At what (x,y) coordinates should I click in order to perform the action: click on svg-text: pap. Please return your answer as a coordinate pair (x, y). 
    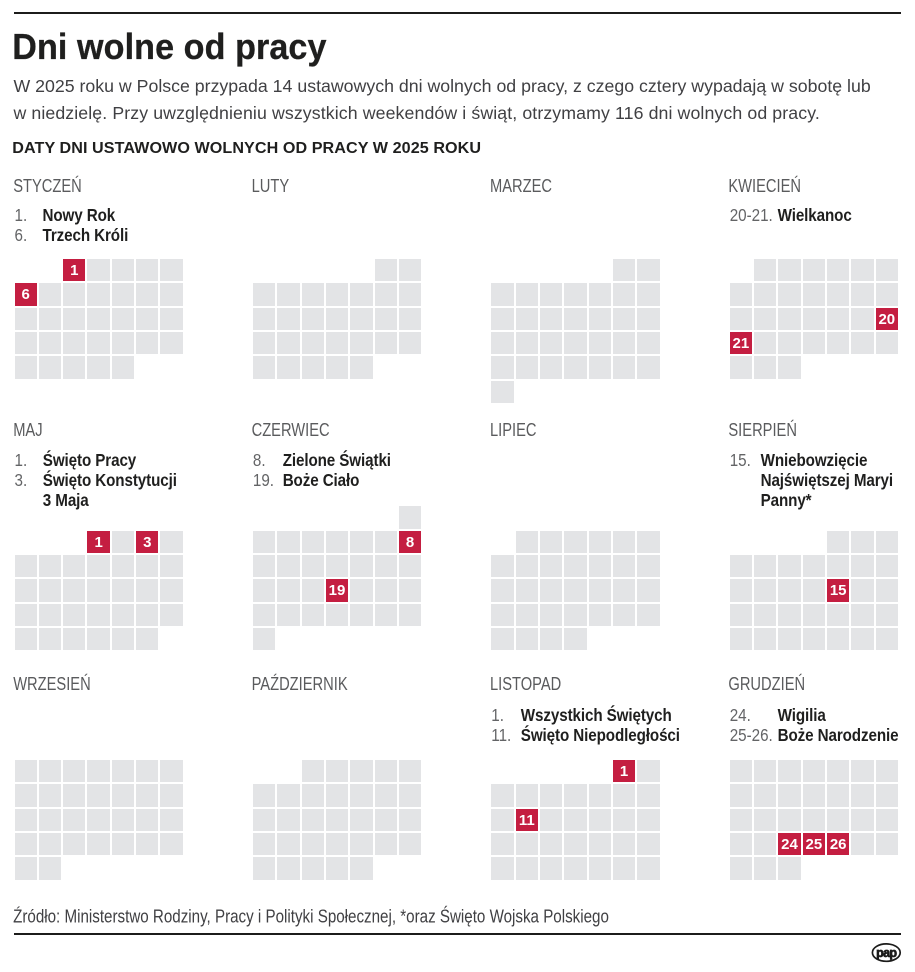
    Looking at the image, I should click on (886, 953).